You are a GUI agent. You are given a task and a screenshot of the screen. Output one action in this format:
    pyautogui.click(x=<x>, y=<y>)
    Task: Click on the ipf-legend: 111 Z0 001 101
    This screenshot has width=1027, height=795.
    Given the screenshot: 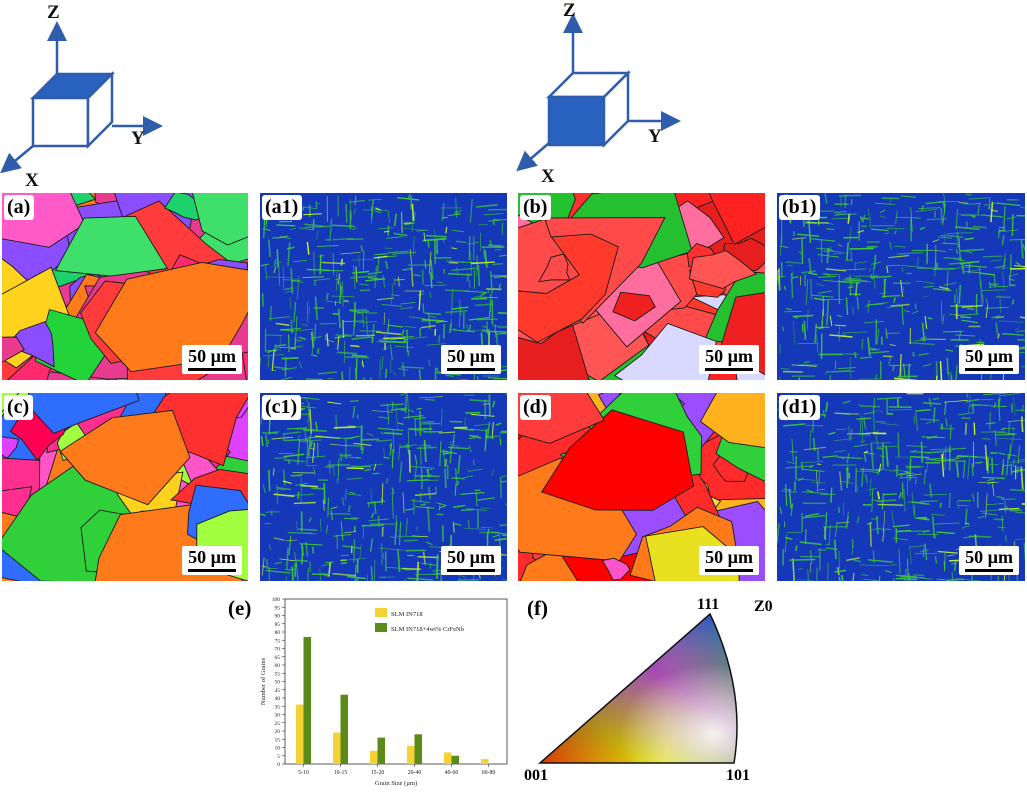 What is the action you would take?
    pyautogui.click(x=655, y=690)
    